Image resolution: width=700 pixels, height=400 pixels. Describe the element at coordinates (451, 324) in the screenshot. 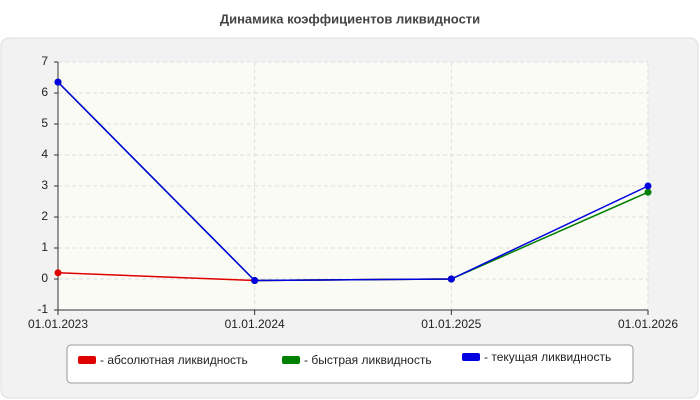

I see `x-tick-label: 01.01.2025` at that location.